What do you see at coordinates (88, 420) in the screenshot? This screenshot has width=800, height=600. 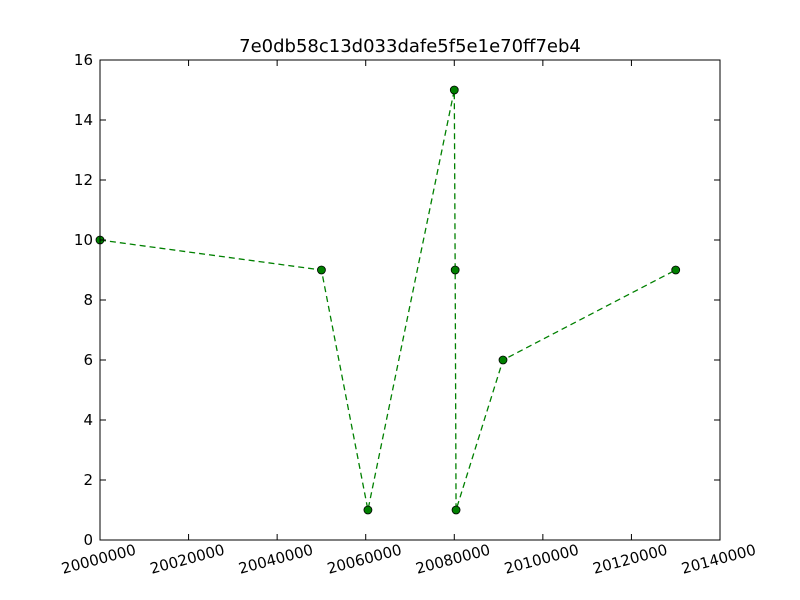 I see `y-tick-label: 4` at bounding box center [88, 420].